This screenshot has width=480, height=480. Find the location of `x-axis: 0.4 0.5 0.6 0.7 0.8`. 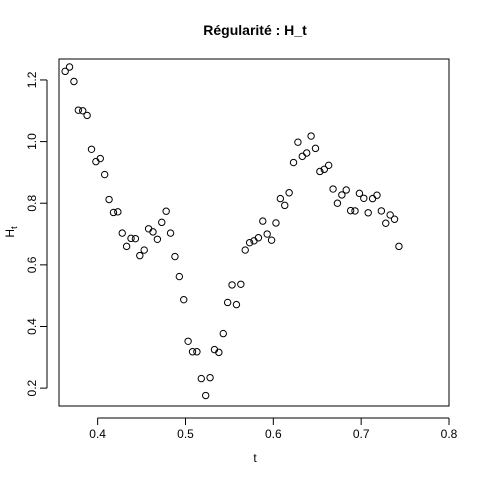

x-axis: 0.4 0.5 0.6 0.7 0.8 is located at coordinates (273, 429).